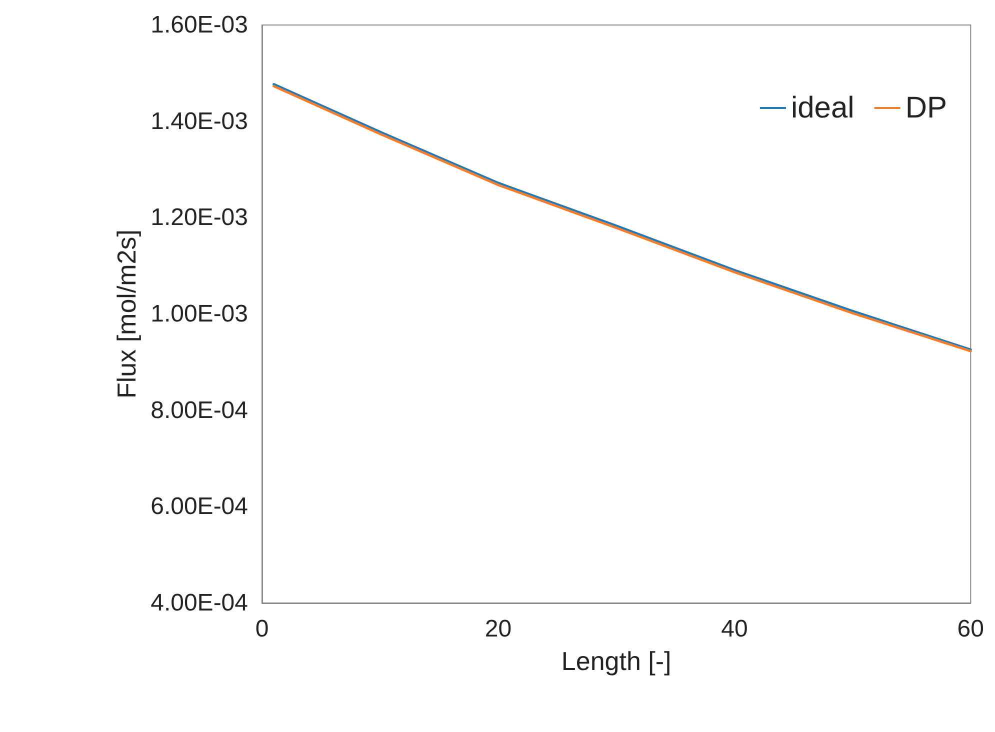 The height and width of the screenshot is (732, 995). I want to click on x-tick-label: 60, so click(970, 629).